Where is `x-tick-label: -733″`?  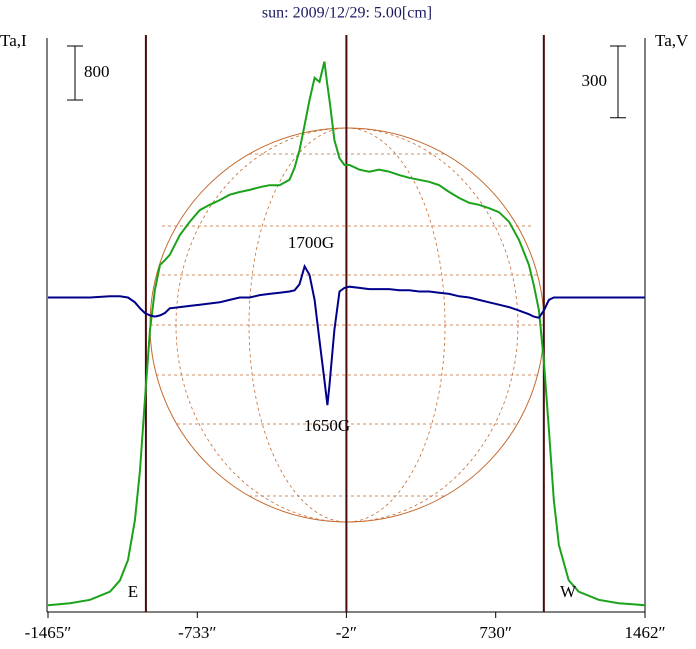 x-tick-label: -733″ is located at coordinates (197, 632).